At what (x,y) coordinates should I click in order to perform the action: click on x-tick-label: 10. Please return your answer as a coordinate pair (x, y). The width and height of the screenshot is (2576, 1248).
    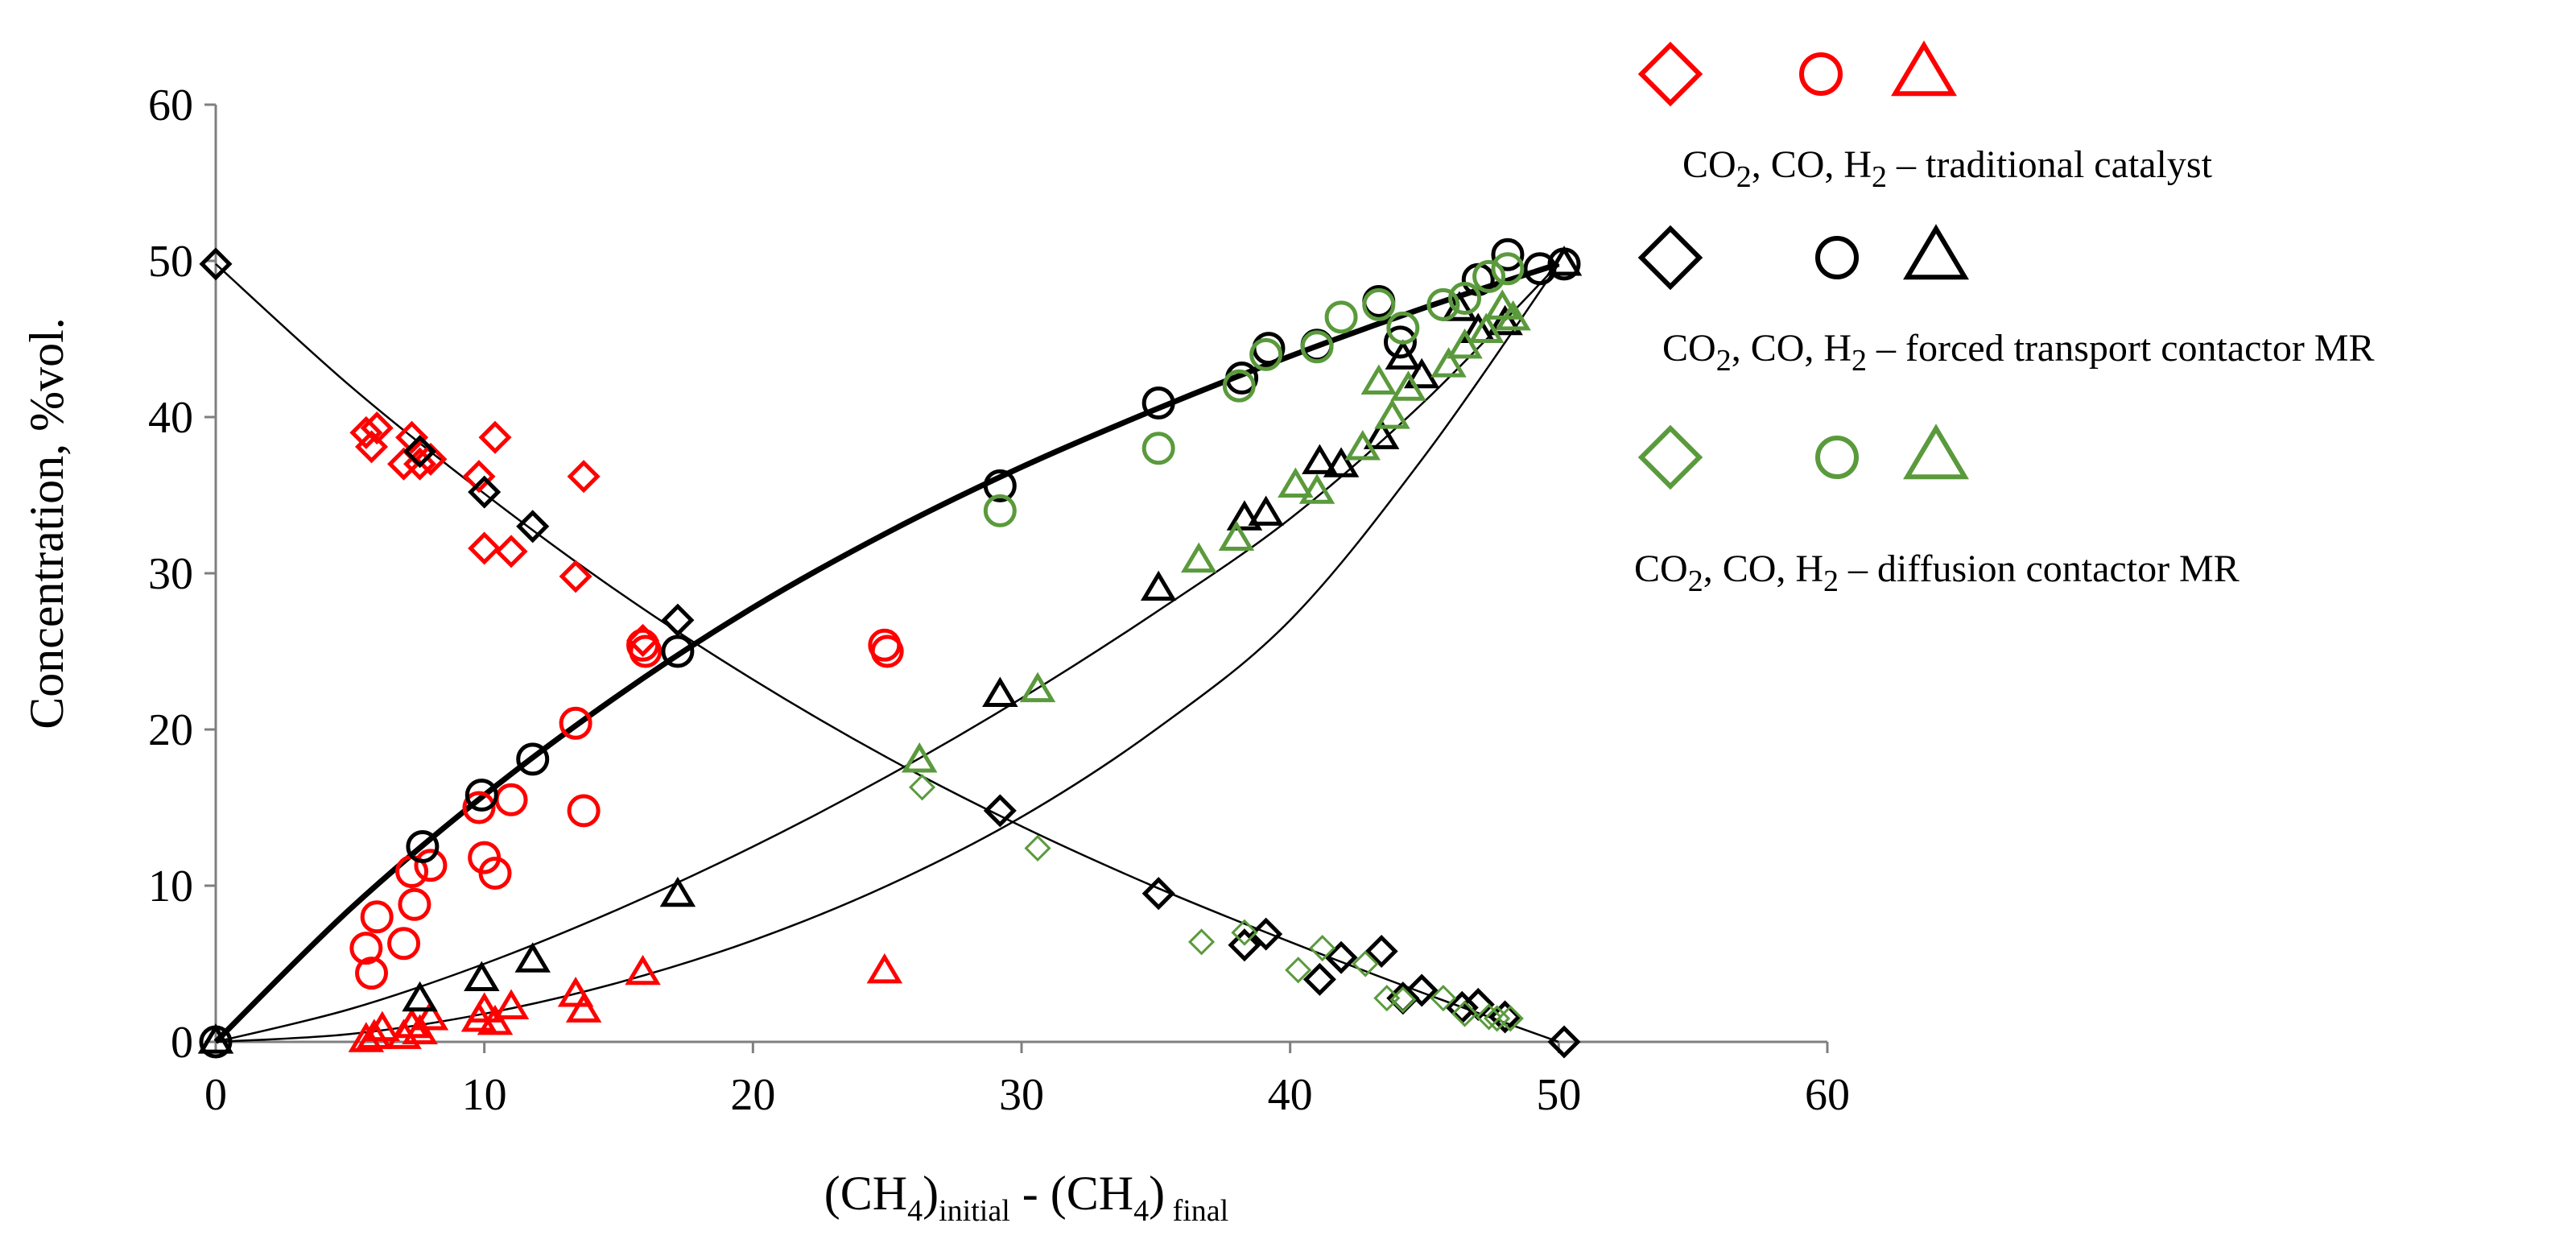
    Looking at the image, I should click on (484, 1095).